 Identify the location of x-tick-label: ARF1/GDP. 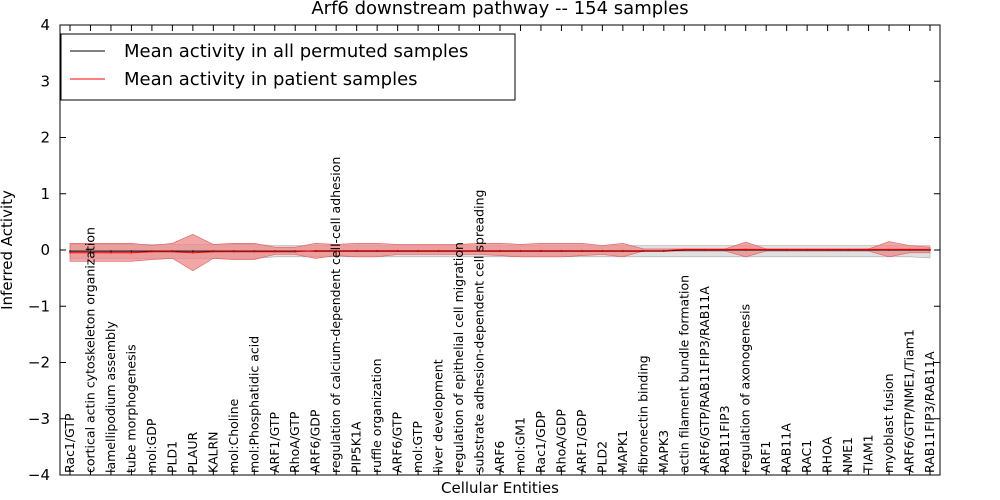
(581, 441).